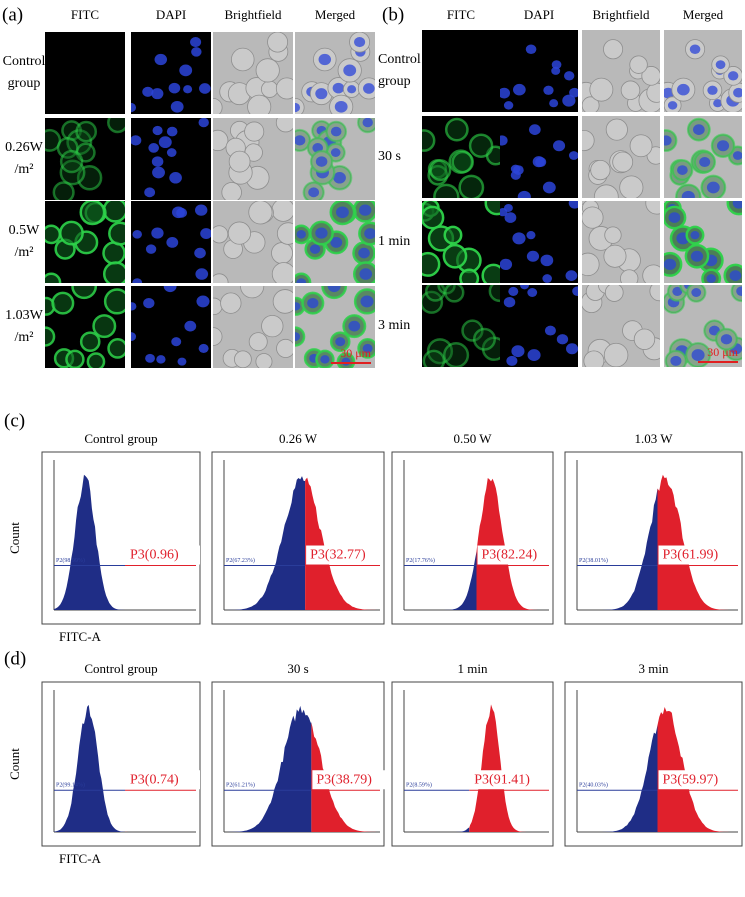  I want to click on panel-label: (c), so click(14, 420).